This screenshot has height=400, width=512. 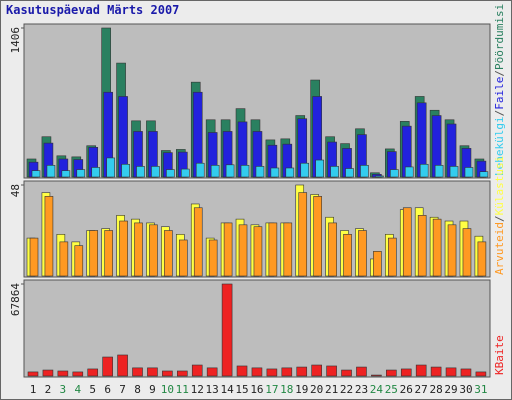 What do you see at coordinates (391, 389) in the screenshot?
I see `x-tick-label: 25` at bounding box center [391, 389].